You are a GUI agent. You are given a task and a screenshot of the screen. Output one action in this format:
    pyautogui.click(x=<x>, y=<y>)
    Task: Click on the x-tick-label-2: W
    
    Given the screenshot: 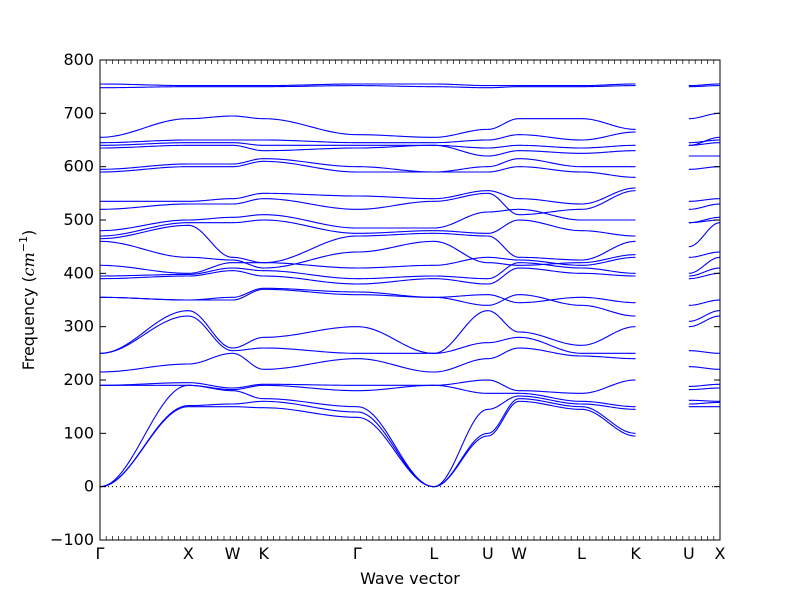 What is the action you would take?
    pyautogui.click(x=233, y=553)
    